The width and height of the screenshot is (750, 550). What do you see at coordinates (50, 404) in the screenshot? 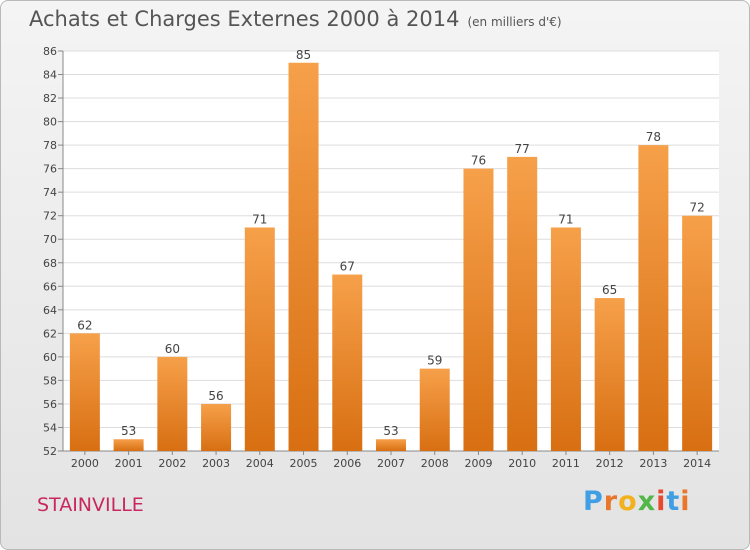
I see `y-tick-label: 56` at bounding box center [50, 404].